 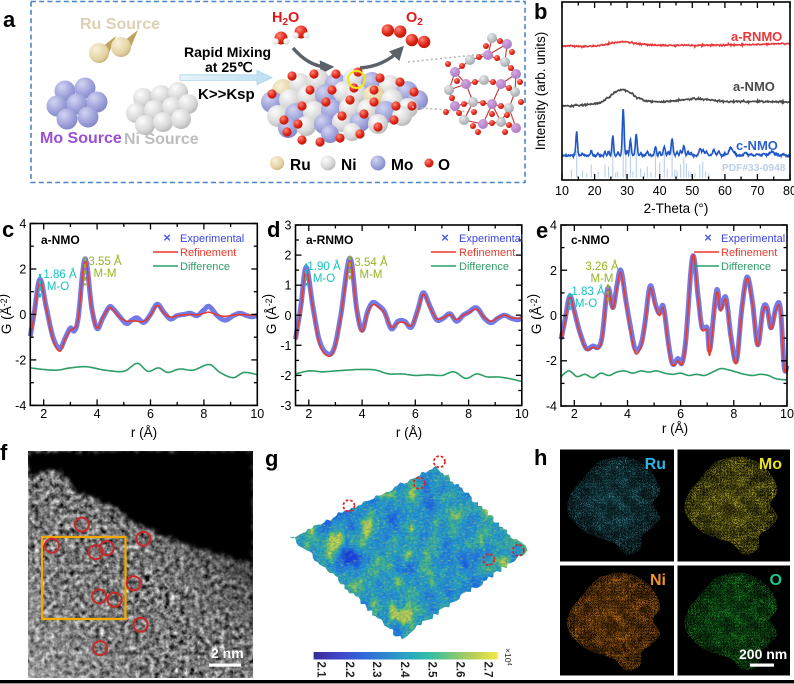 I want to click on svg-text: 2.1, so click(x=321, y=670).